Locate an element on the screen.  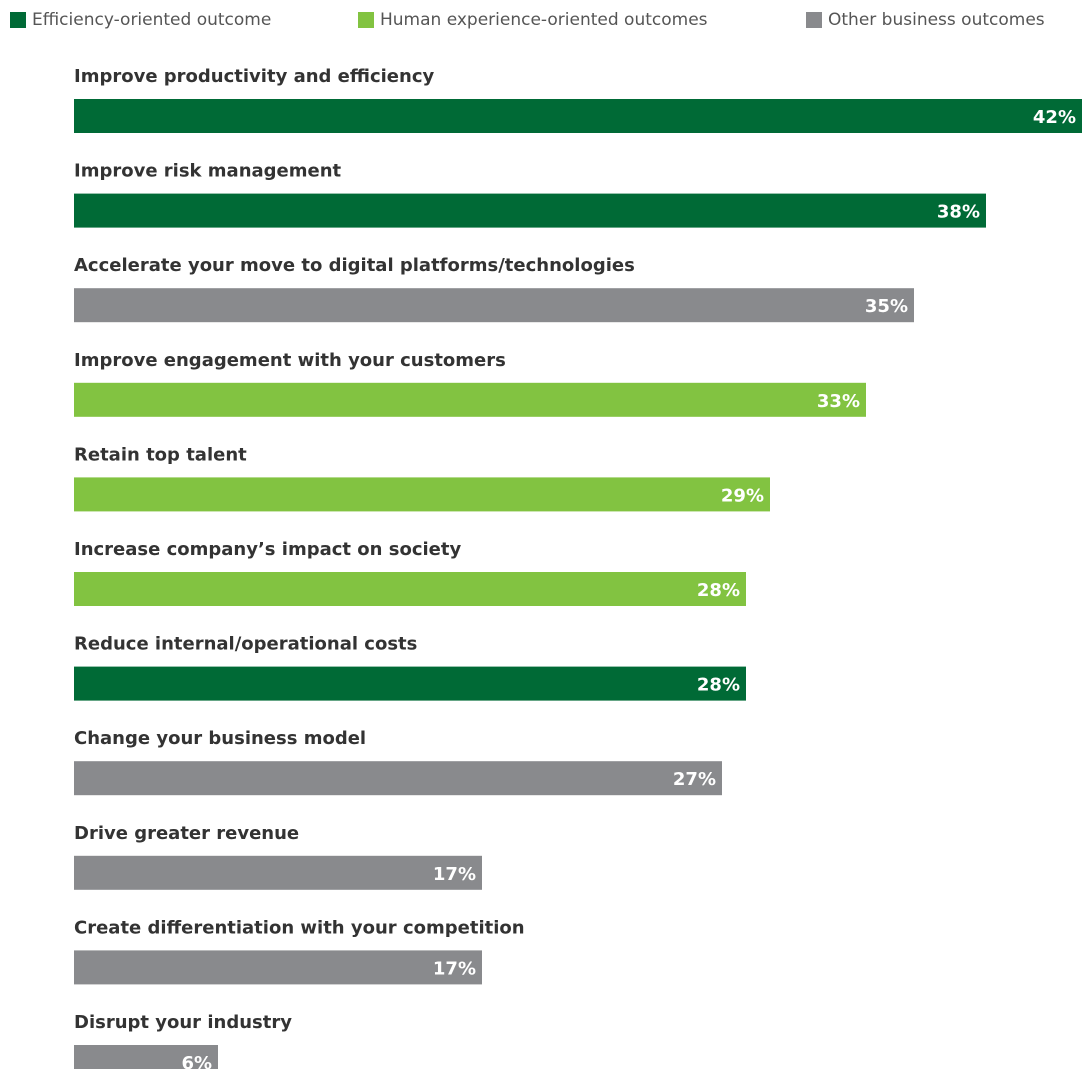
legend-item-other: Other business outcomes is located at coordinates (925, 20).